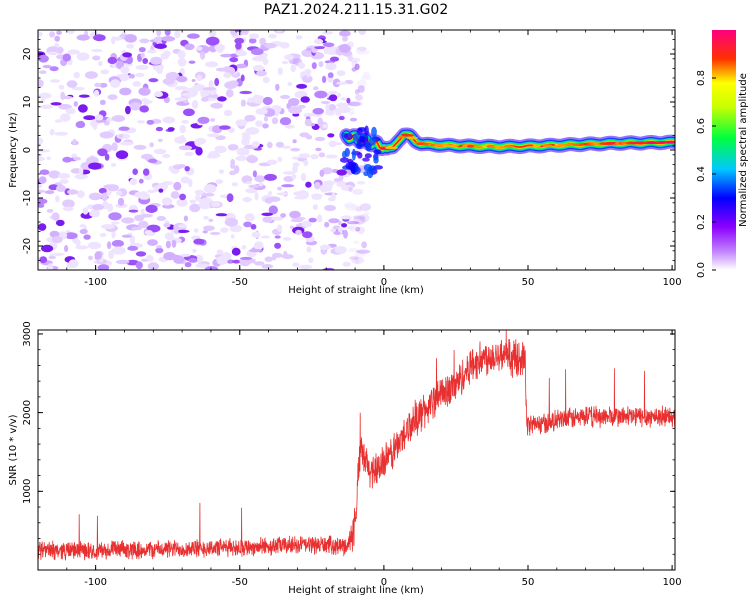  I want to click on signal-hotspot, so click(391, 148).